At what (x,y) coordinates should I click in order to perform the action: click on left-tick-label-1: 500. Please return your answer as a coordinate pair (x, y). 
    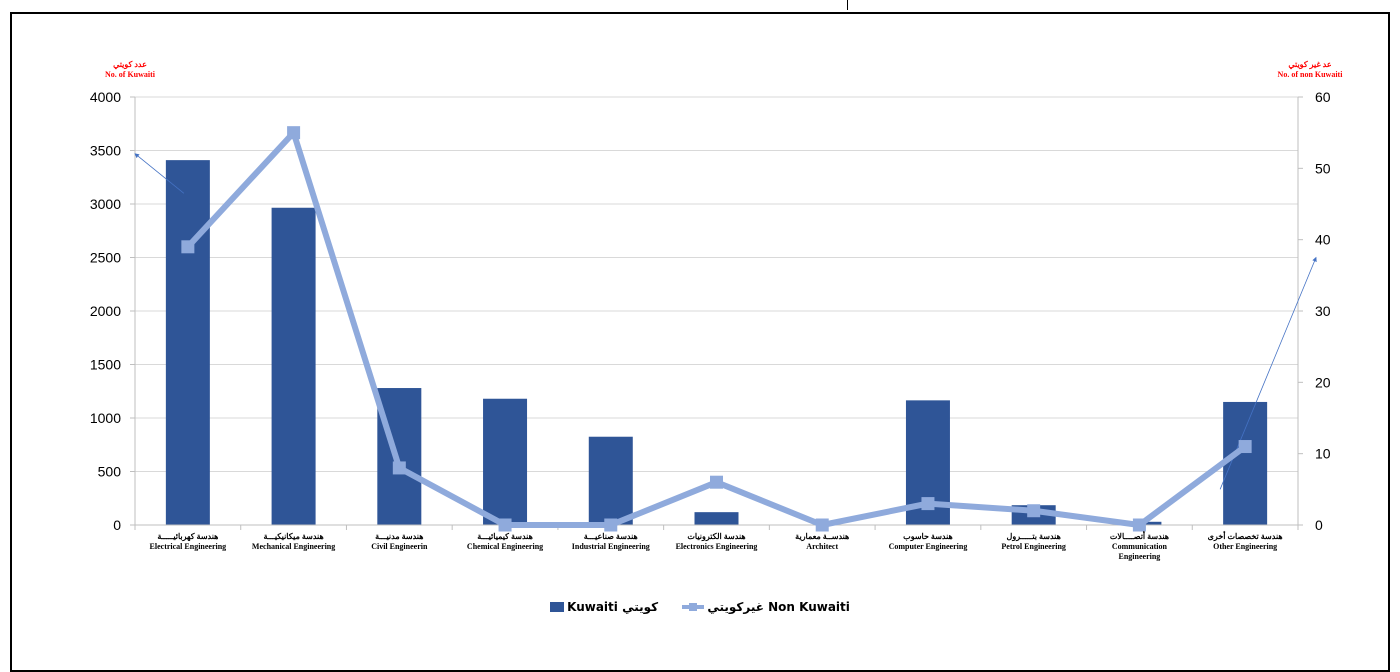
    Looking at the image, I should click on (110, 472).